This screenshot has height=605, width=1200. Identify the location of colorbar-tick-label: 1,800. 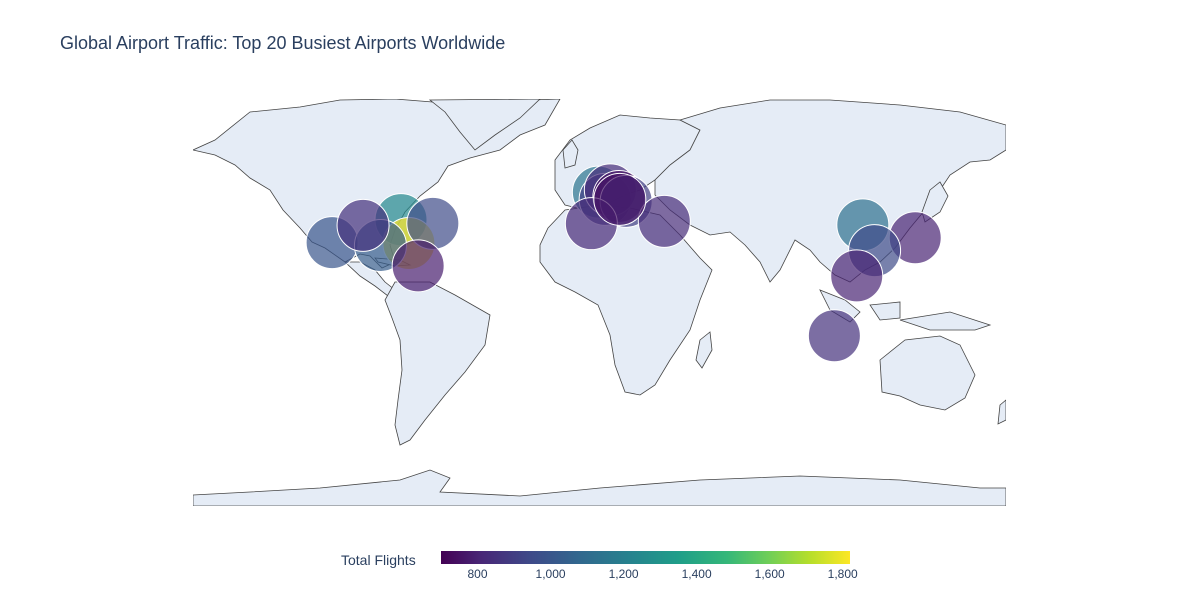
(842, 574).